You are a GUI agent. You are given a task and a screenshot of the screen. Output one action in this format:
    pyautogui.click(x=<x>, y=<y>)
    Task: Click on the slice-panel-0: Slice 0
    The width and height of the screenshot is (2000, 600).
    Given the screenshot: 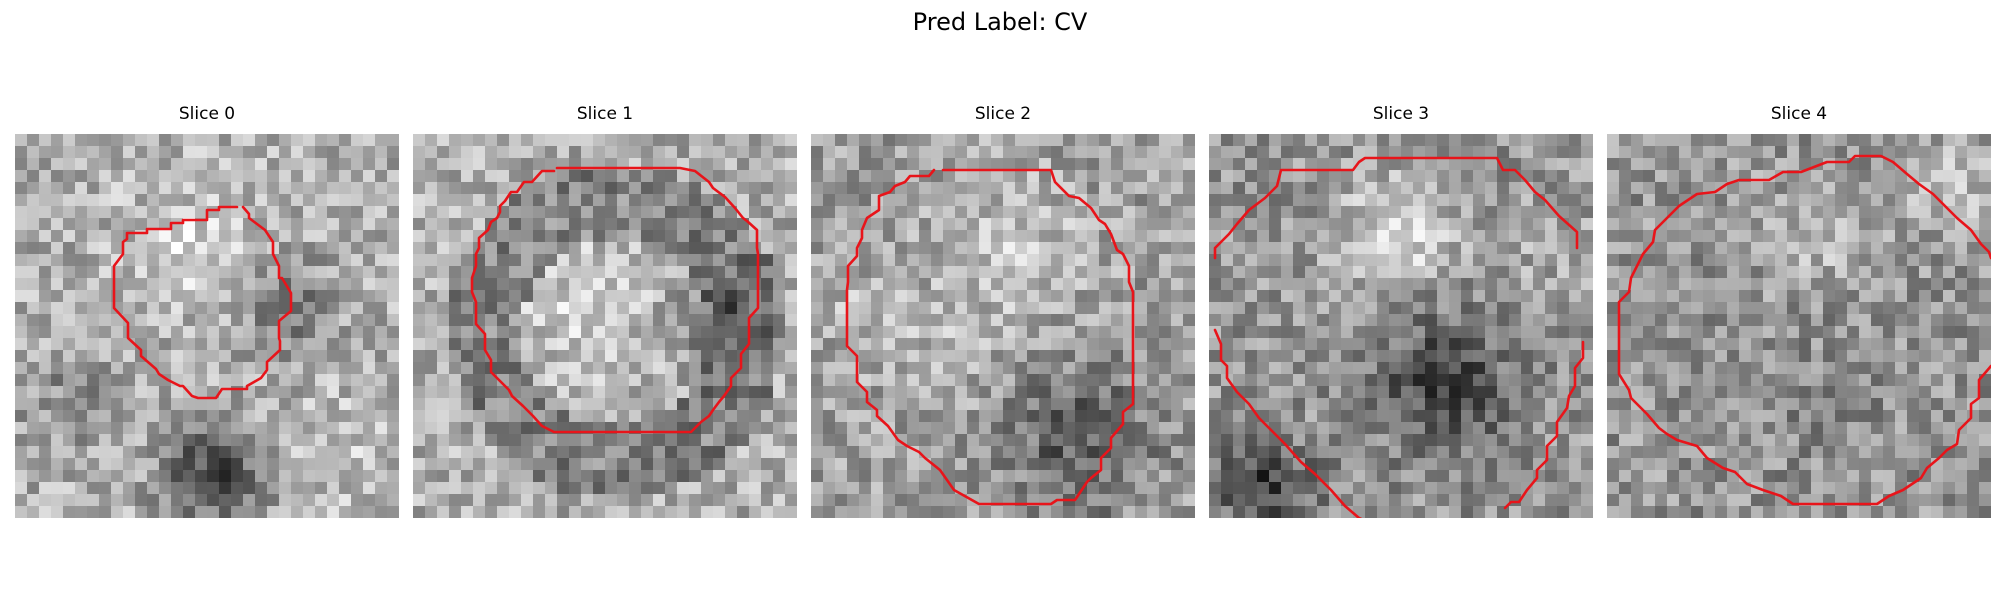 What is the action you would take?
    pyautogui.click(x=207, y=311)
    